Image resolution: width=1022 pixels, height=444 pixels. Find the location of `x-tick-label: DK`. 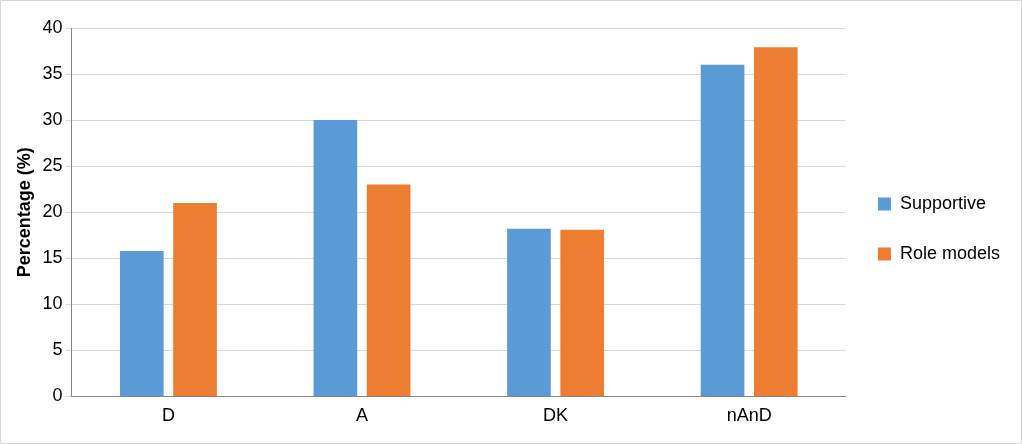

x-tick-label: DK is located at coordinates (556, 415).